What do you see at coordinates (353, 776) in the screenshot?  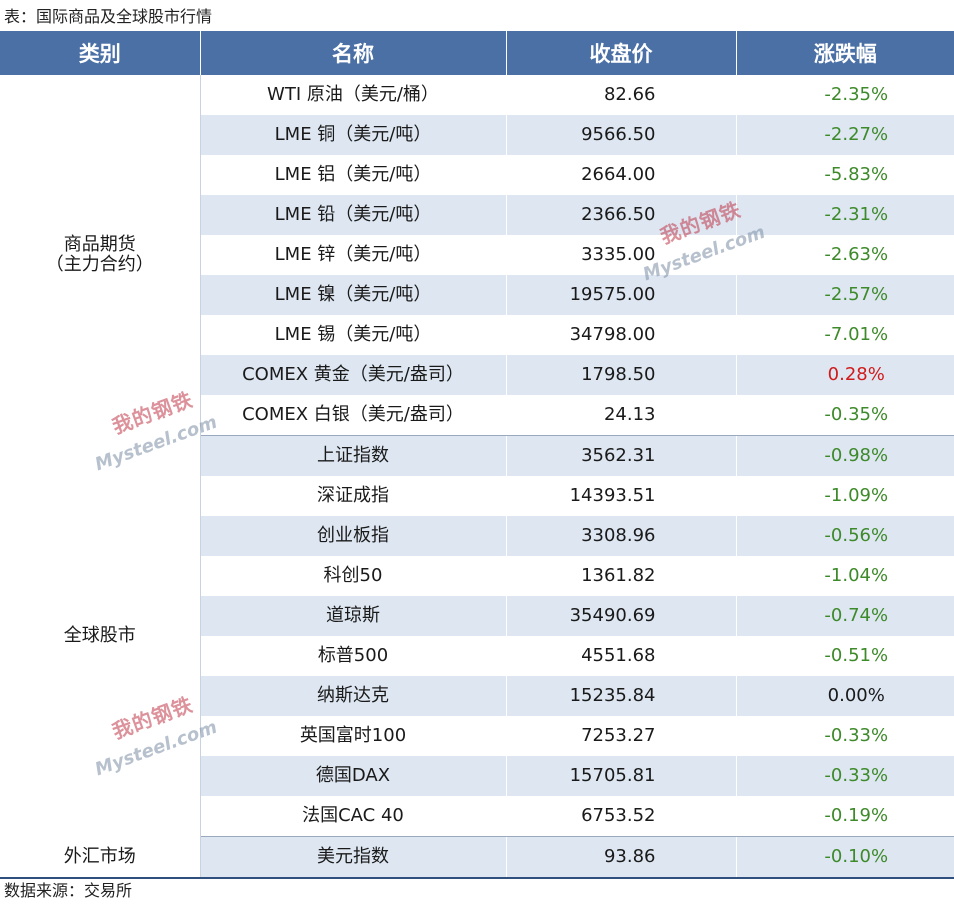 I see `instrument-name: 德国DAX` at bounding box center [353, 776].